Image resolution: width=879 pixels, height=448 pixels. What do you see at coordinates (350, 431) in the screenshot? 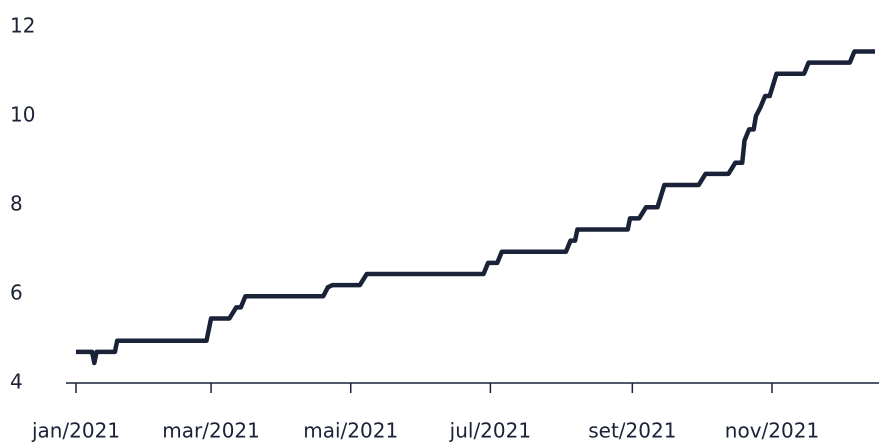
I see `x-tick-label: mai/2021` at bounding box center [350, 431].